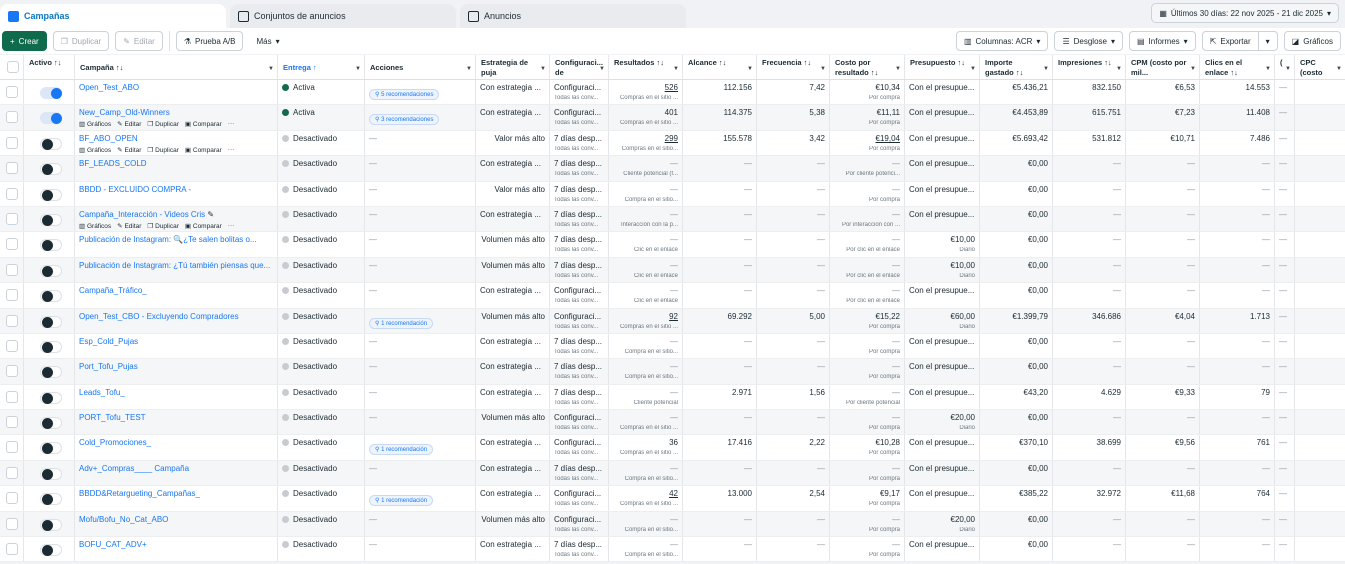 The width and height of the screenshot is (1345, 564). I want to click on export-button: ⇱ Exportar, so click(1230, 41).